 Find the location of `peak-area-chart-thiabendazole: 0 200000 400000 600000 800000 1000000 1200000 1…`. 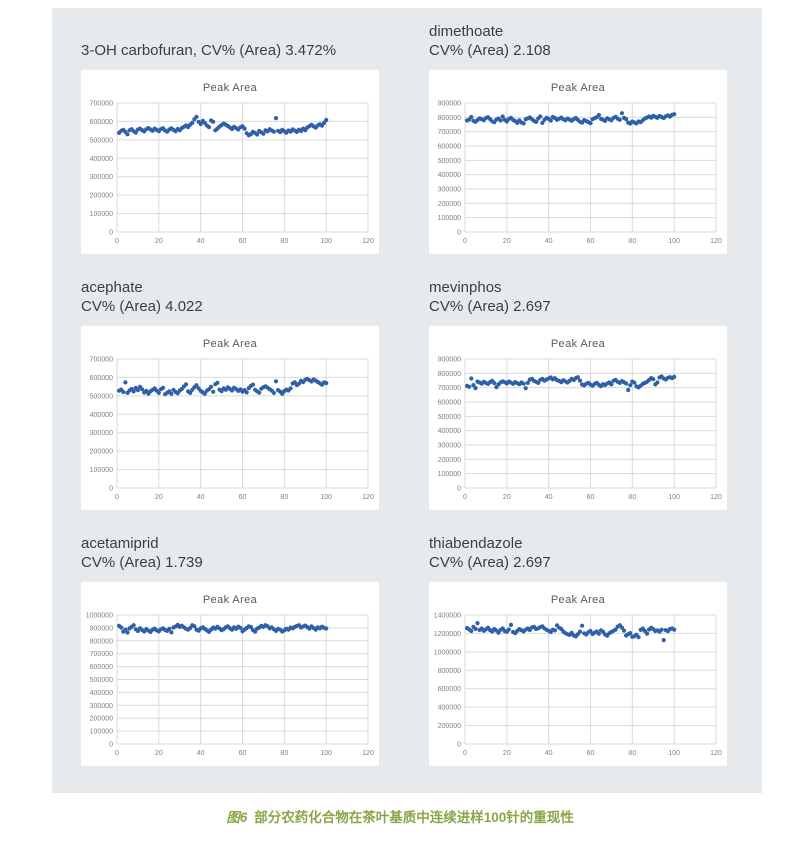

peak-area-chart-thiabendazole: 0 200000 400000 600000 800000 1000000 1200000 1… is located at coordinates (578, 674).